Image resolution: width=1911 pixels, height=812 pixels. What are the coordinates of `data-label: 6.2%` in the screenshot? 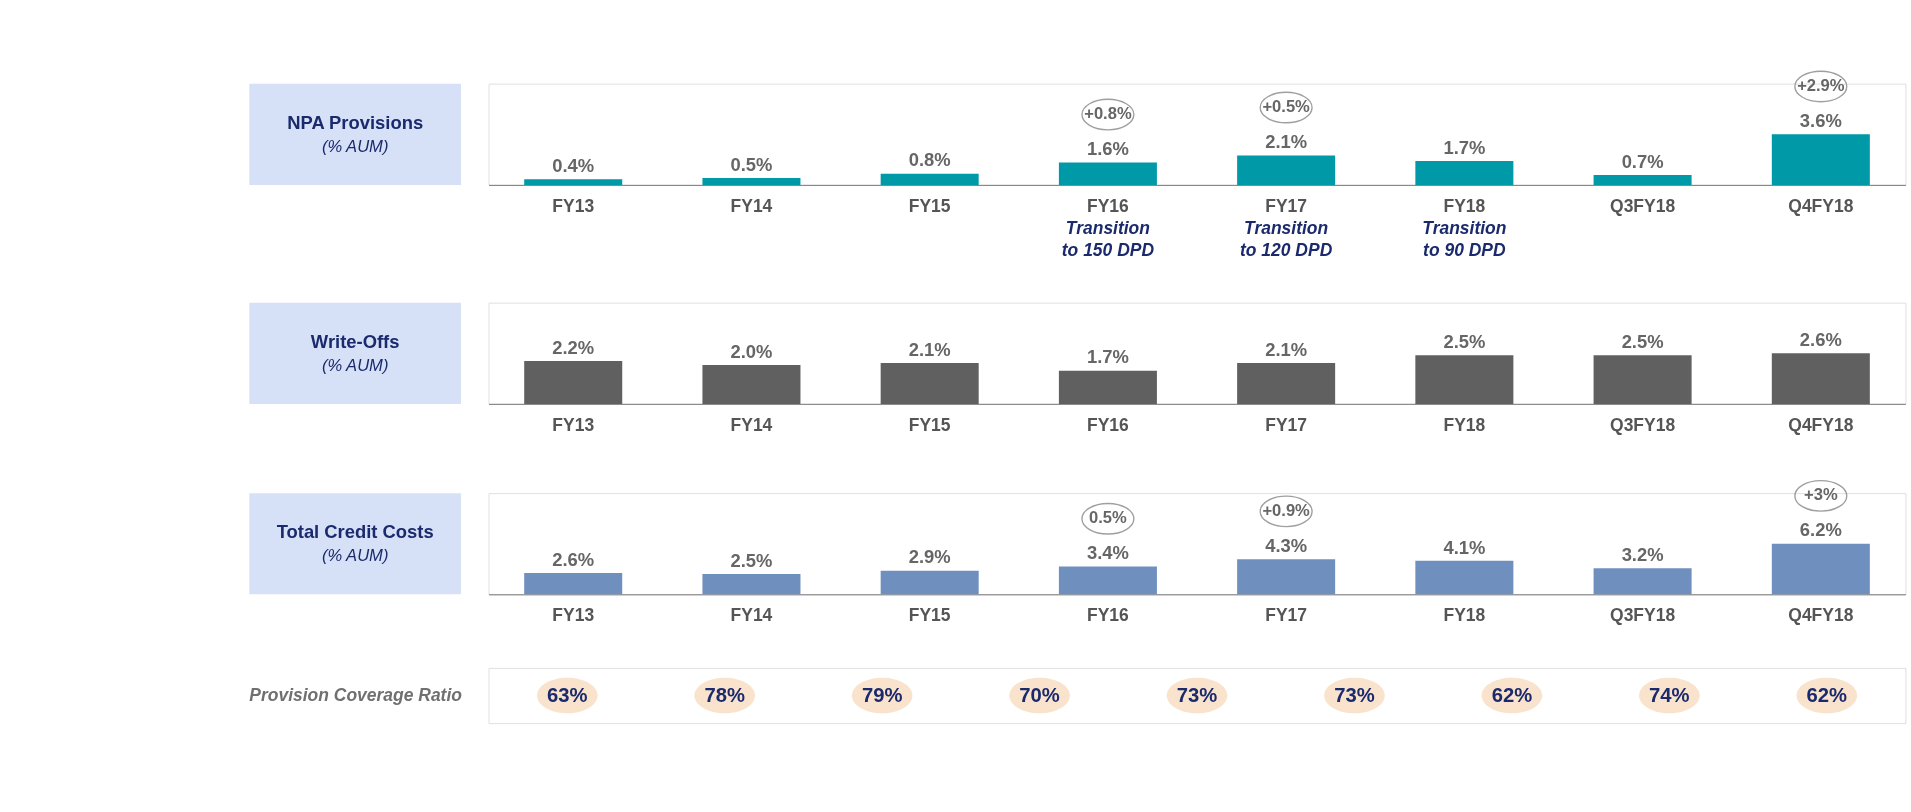 It's located at (1820, 530).